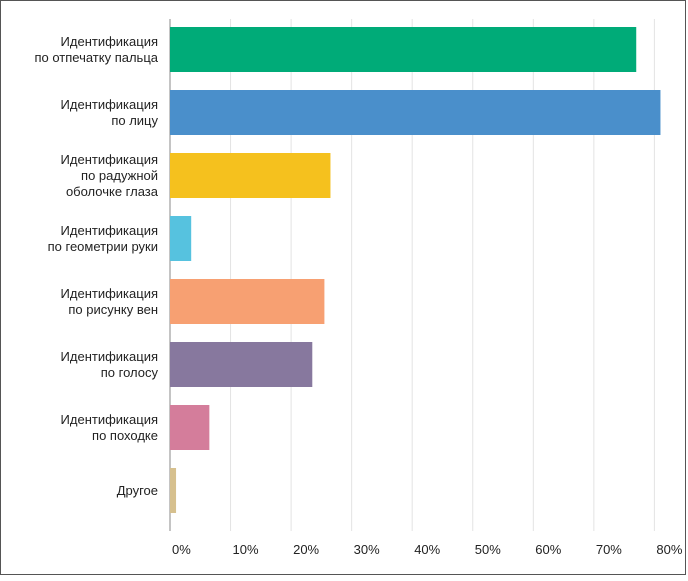  I want to click on x-tick-label: 50%, so click(488, 549).